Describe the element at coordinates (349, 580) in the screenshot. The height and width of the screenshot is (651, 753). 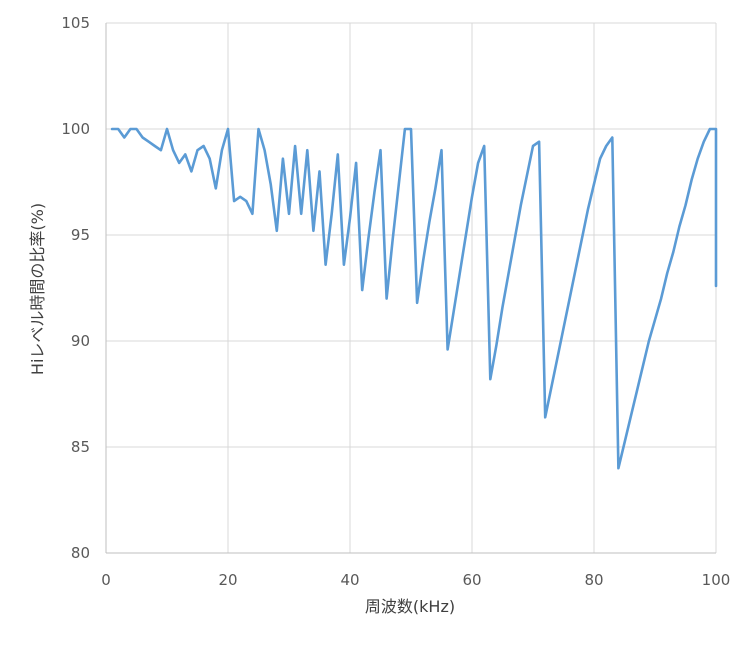
I see `x-tick-label: 40` at that location.